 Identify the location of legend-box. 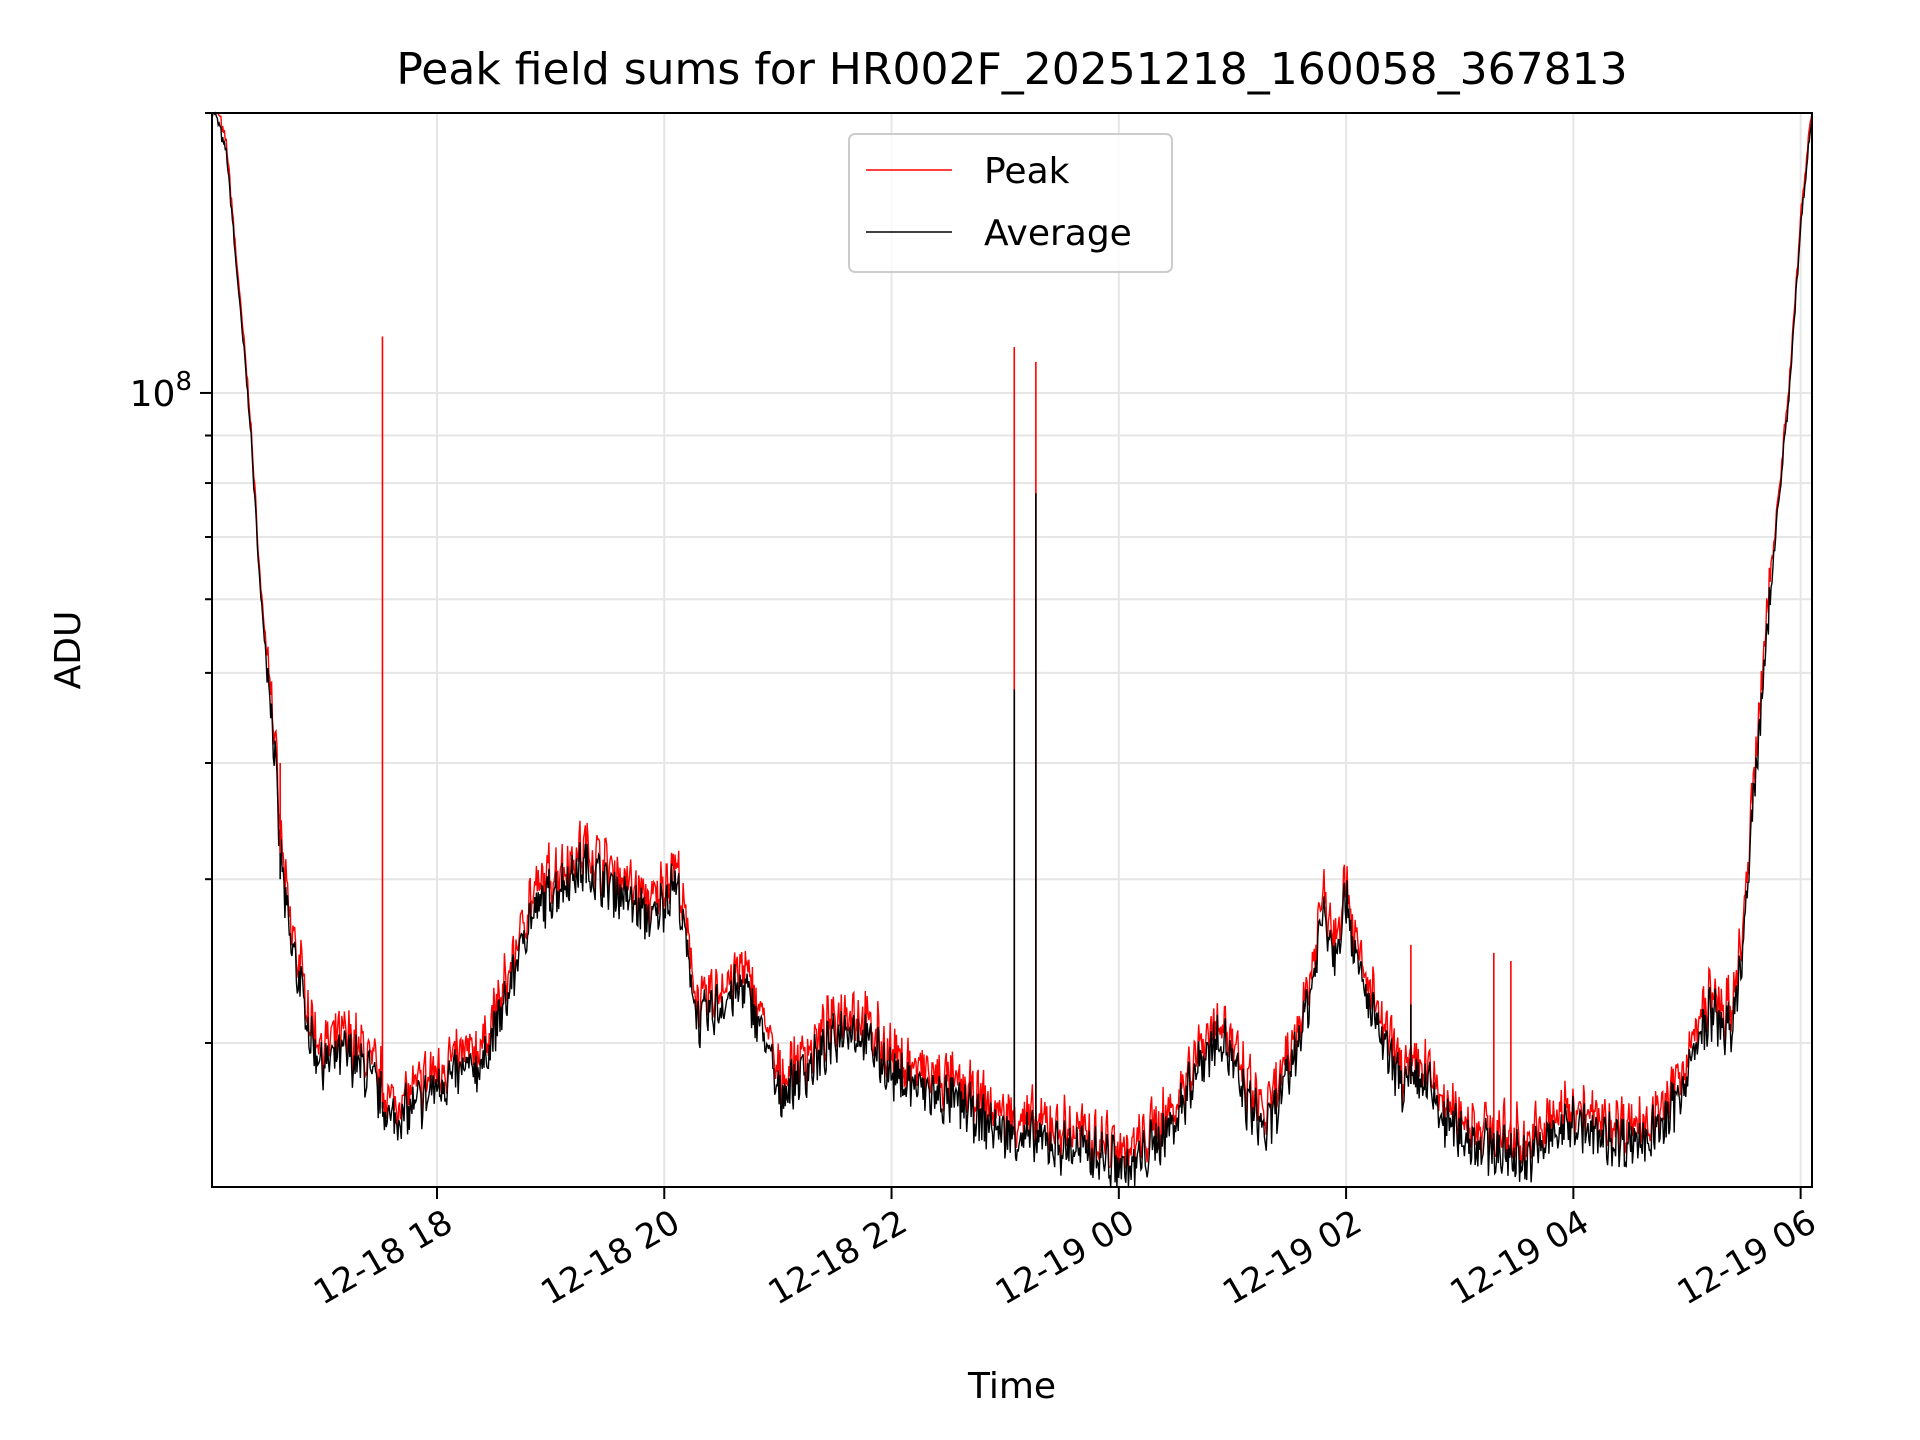
(1010, 203).